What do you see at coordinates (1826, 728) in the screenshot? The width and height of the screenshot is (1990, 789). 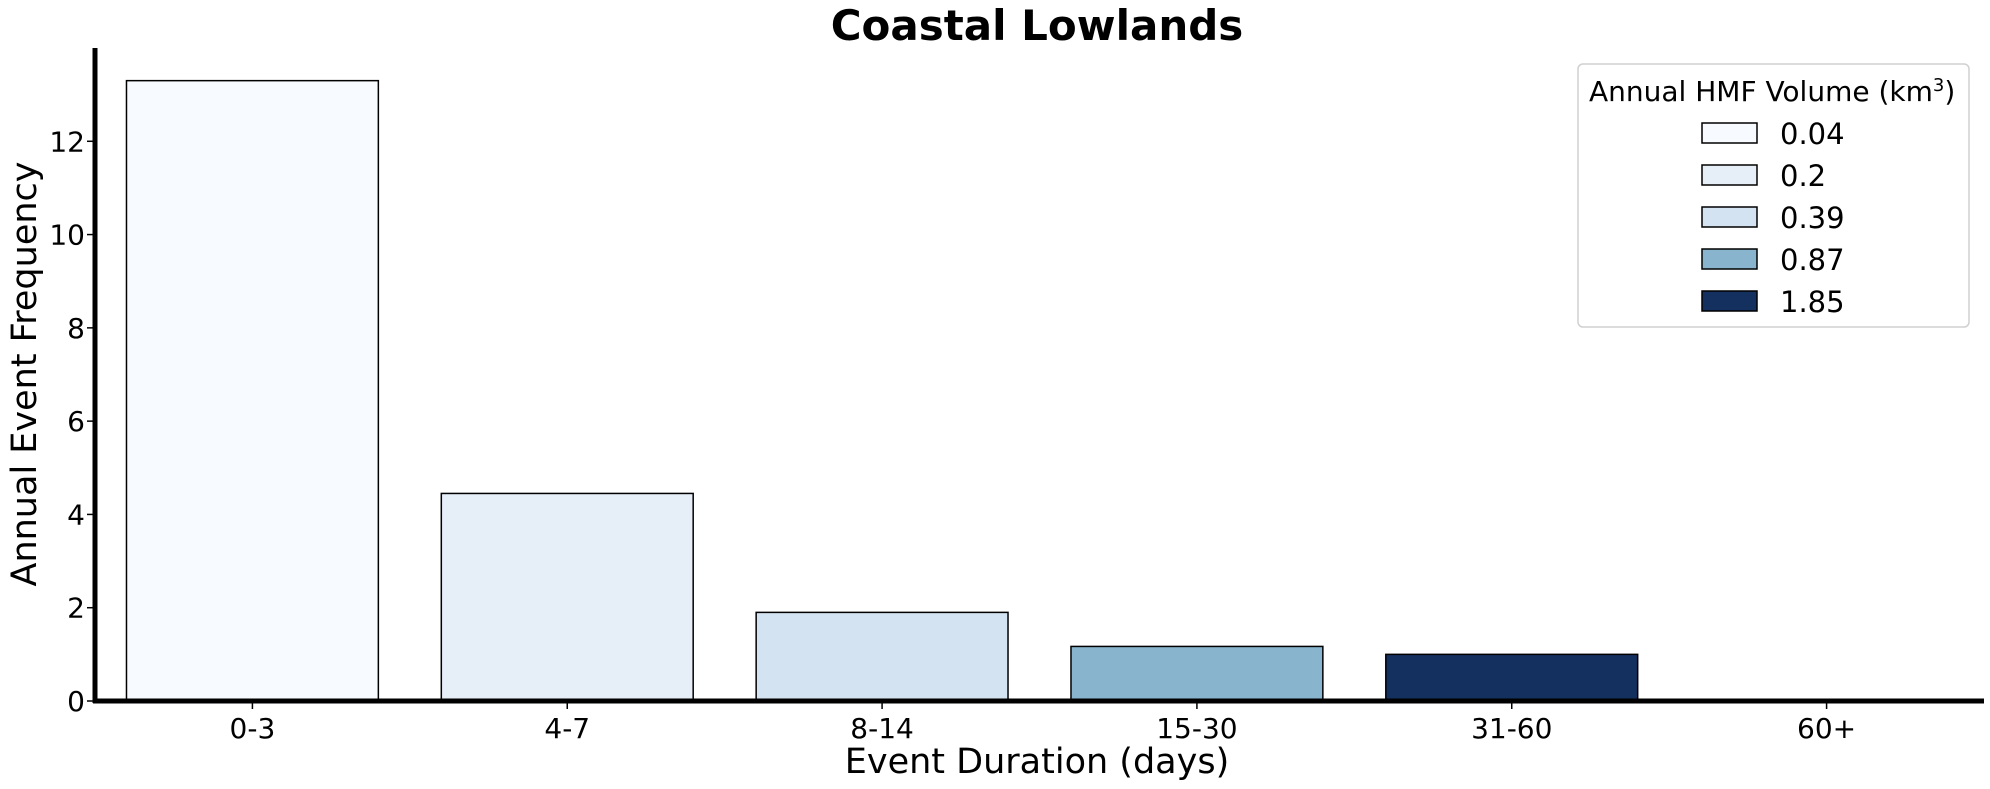 I see `x-tick-label: 60+` at bounding box center [1826, 728].